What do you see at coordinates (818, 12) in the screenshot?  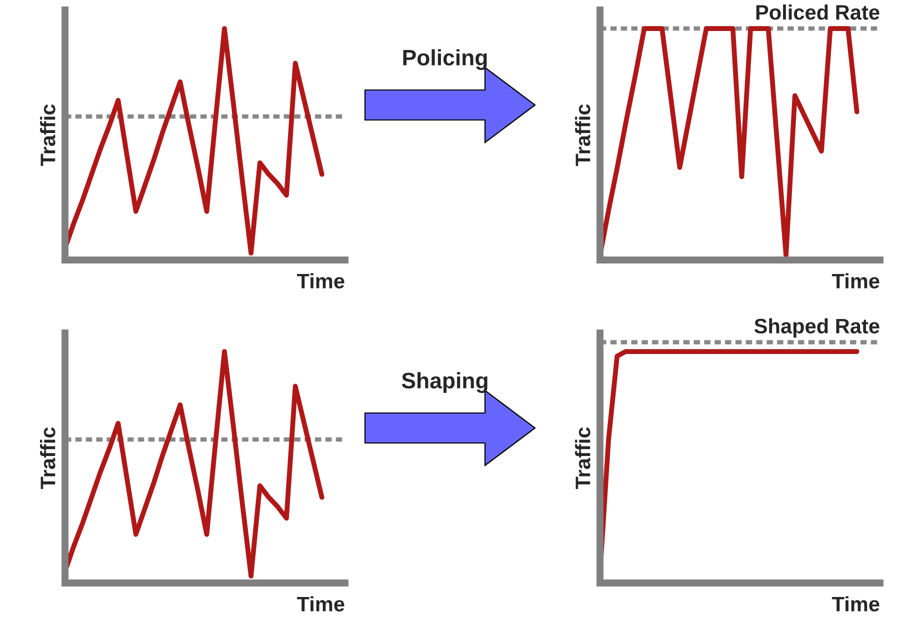 I see `ref-line-label: Policed Rate` at bounding box center [818, 12].